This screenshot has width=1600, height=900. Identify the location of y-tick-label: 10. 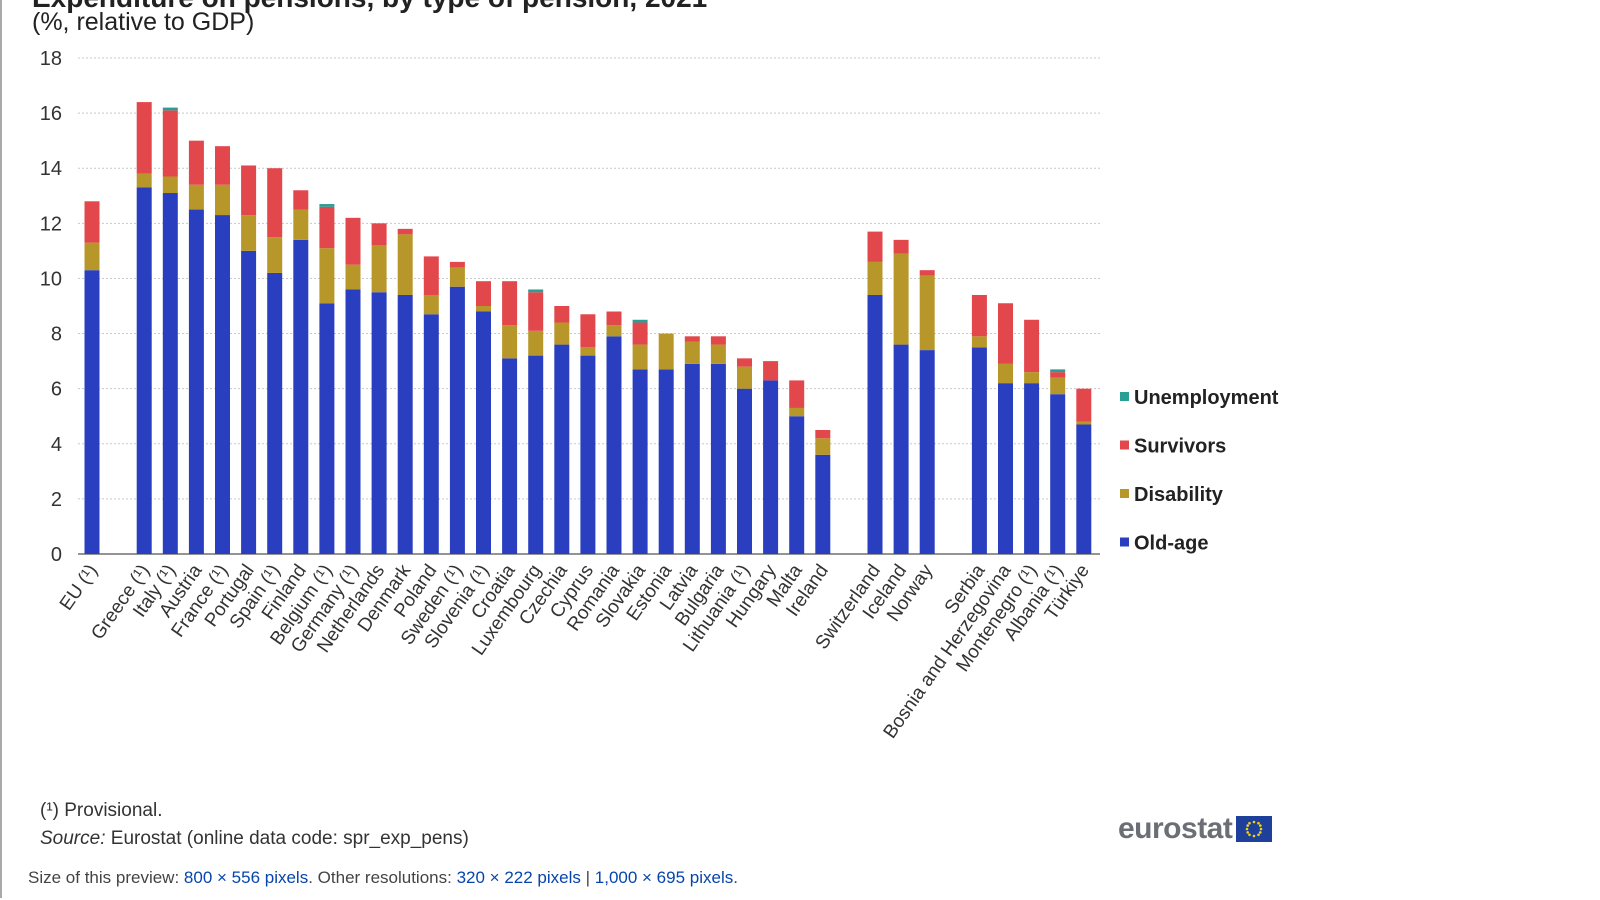
(51, 279).